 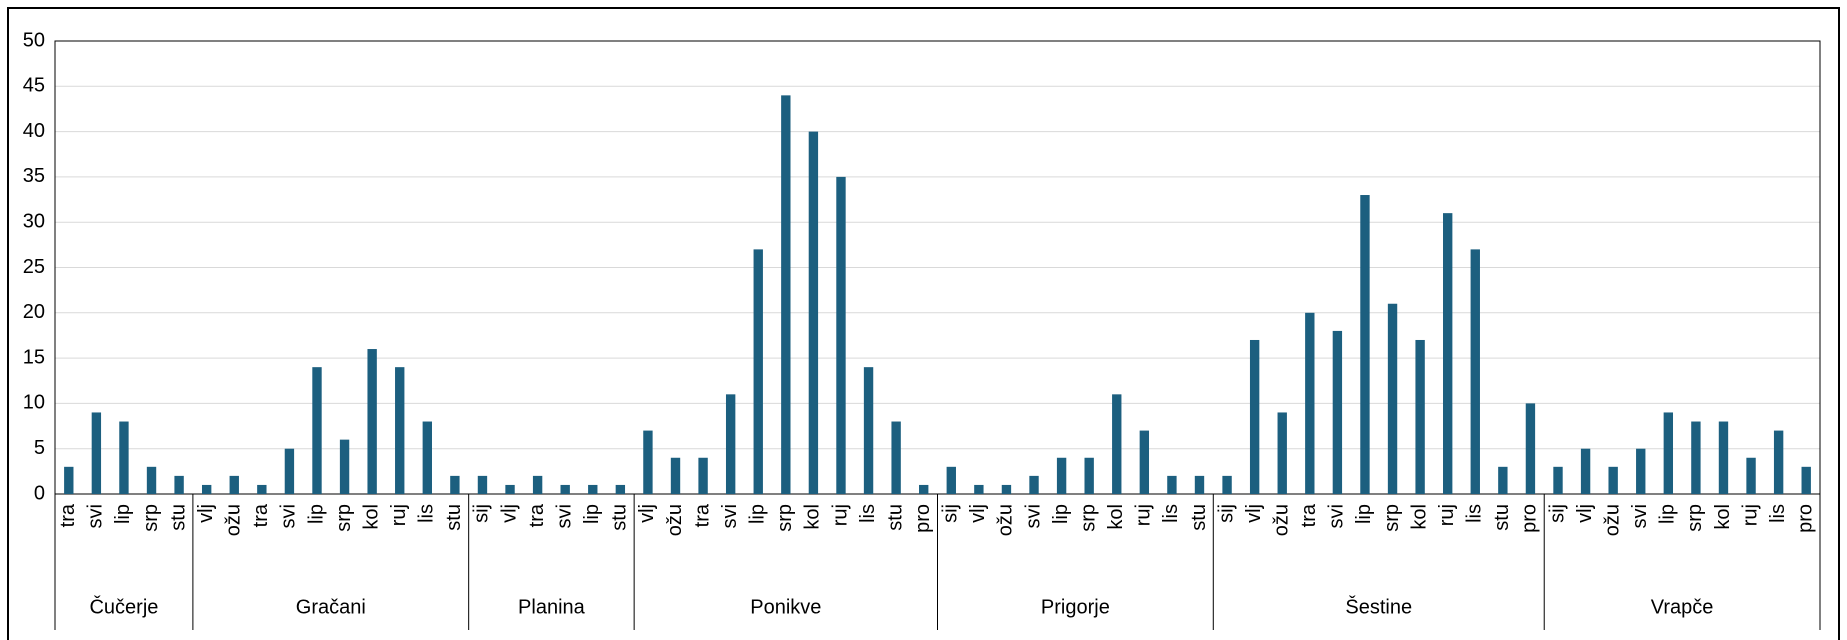 What do you see at coordinates (34, 86) in the screenshot?
I see `y-tick-label: 45` at bounding box center [34, 86].